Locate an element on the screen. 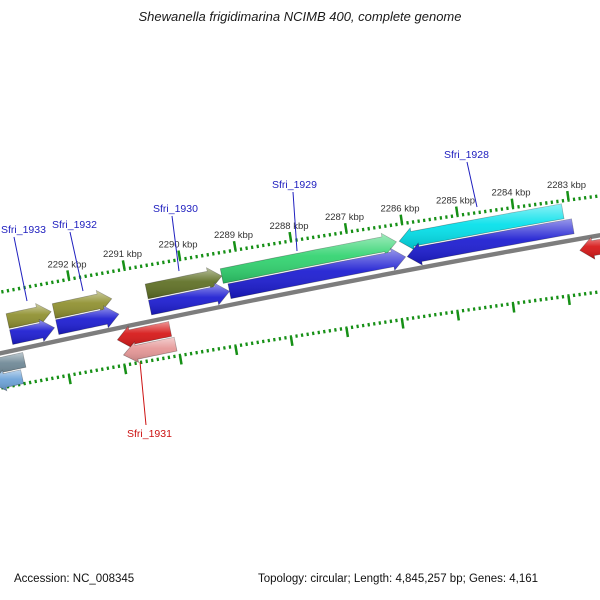 The height and width of the screenshot is (600, 600). ruler-label: 2291 kbp is located at coordinates (122, 254).